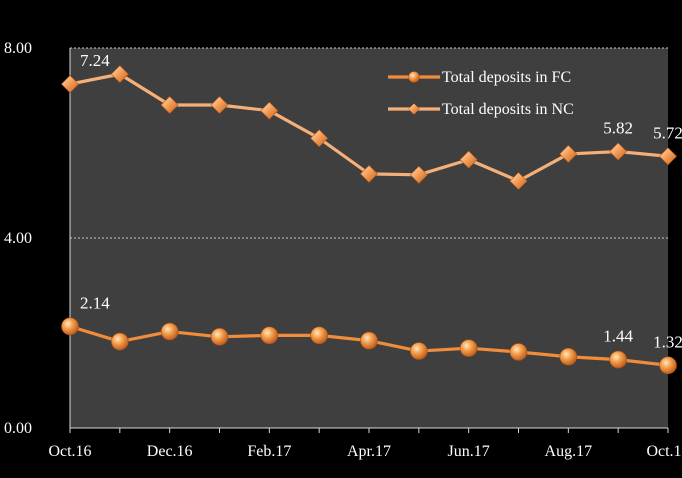  Describe the element at coordinates (664, 451) in the screenshot. I see `x-tick-label: Oct.17` at that location.